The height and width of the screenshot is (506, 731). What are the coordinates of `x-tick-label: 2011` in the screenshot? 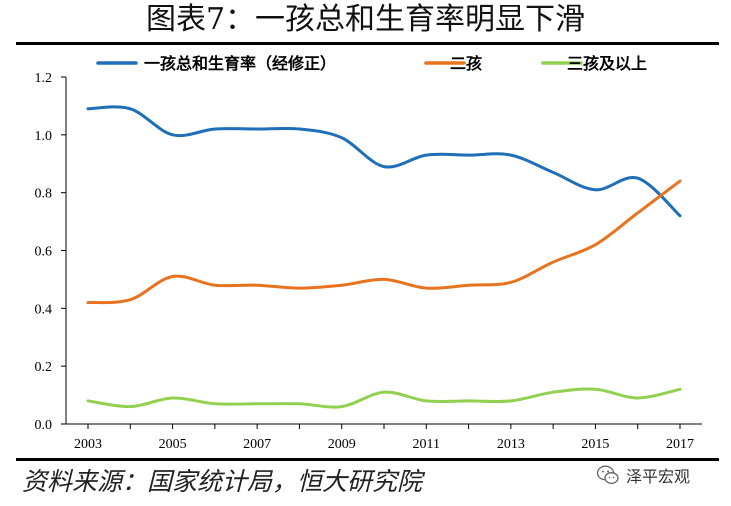 It's located at (426, 444).